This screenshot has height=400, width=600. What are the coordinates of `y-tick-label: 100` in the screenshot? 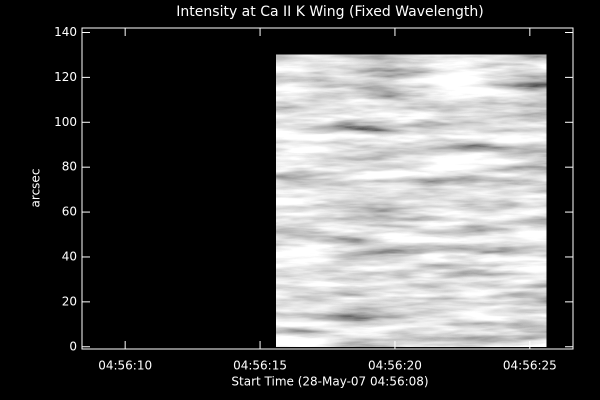 It's located at (65, 122).